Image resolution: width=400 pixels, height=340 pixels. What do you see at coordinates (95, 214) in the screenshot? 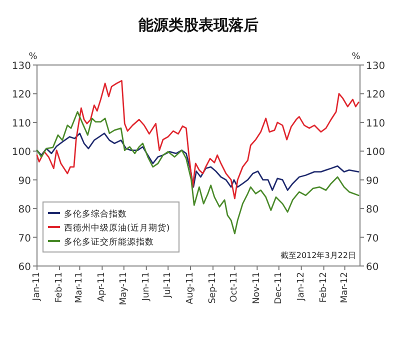
I see `legend-label: 多伦多综合指数` at bounding box center [95, 214].